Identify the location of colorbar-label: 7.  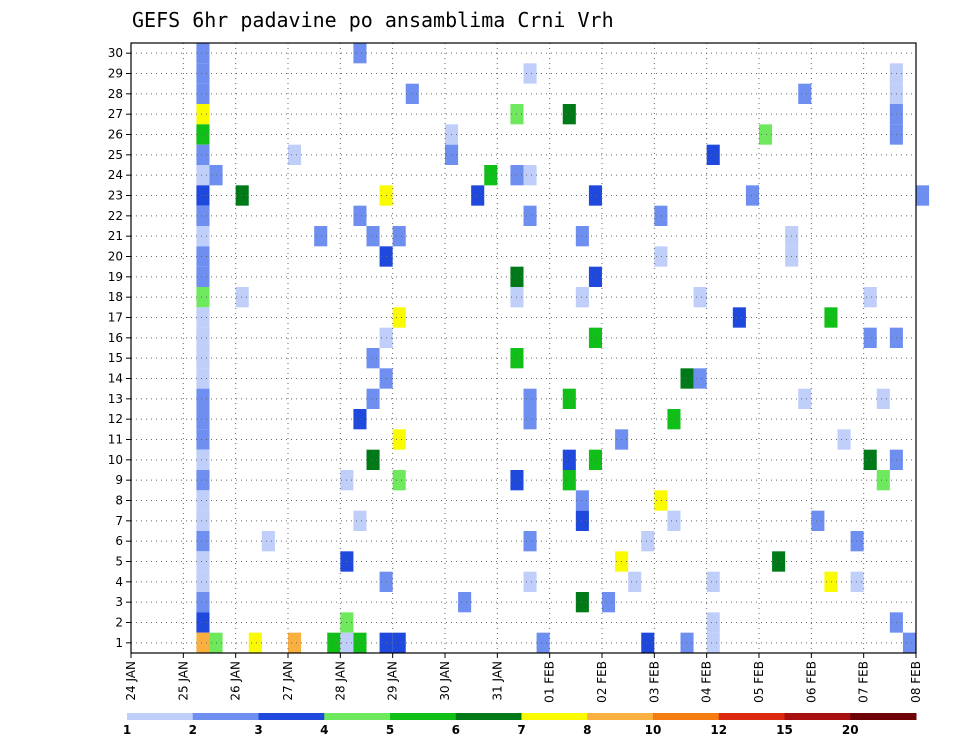
(521, 730).